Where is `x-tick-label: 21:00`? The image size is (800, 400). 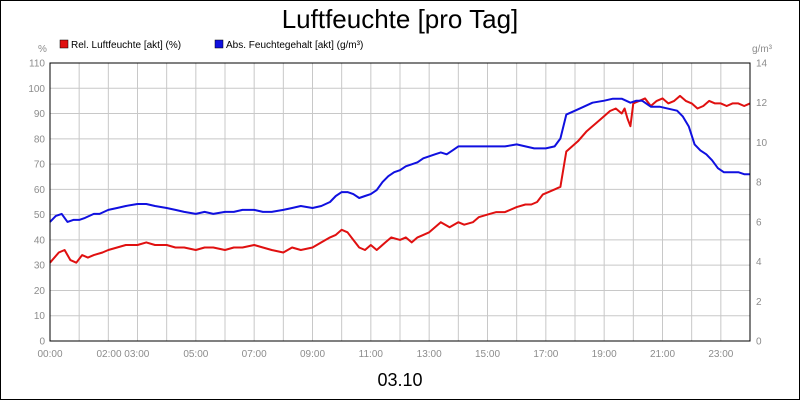 x-tick-label: 21:00 is located at coordinates (662, 354).